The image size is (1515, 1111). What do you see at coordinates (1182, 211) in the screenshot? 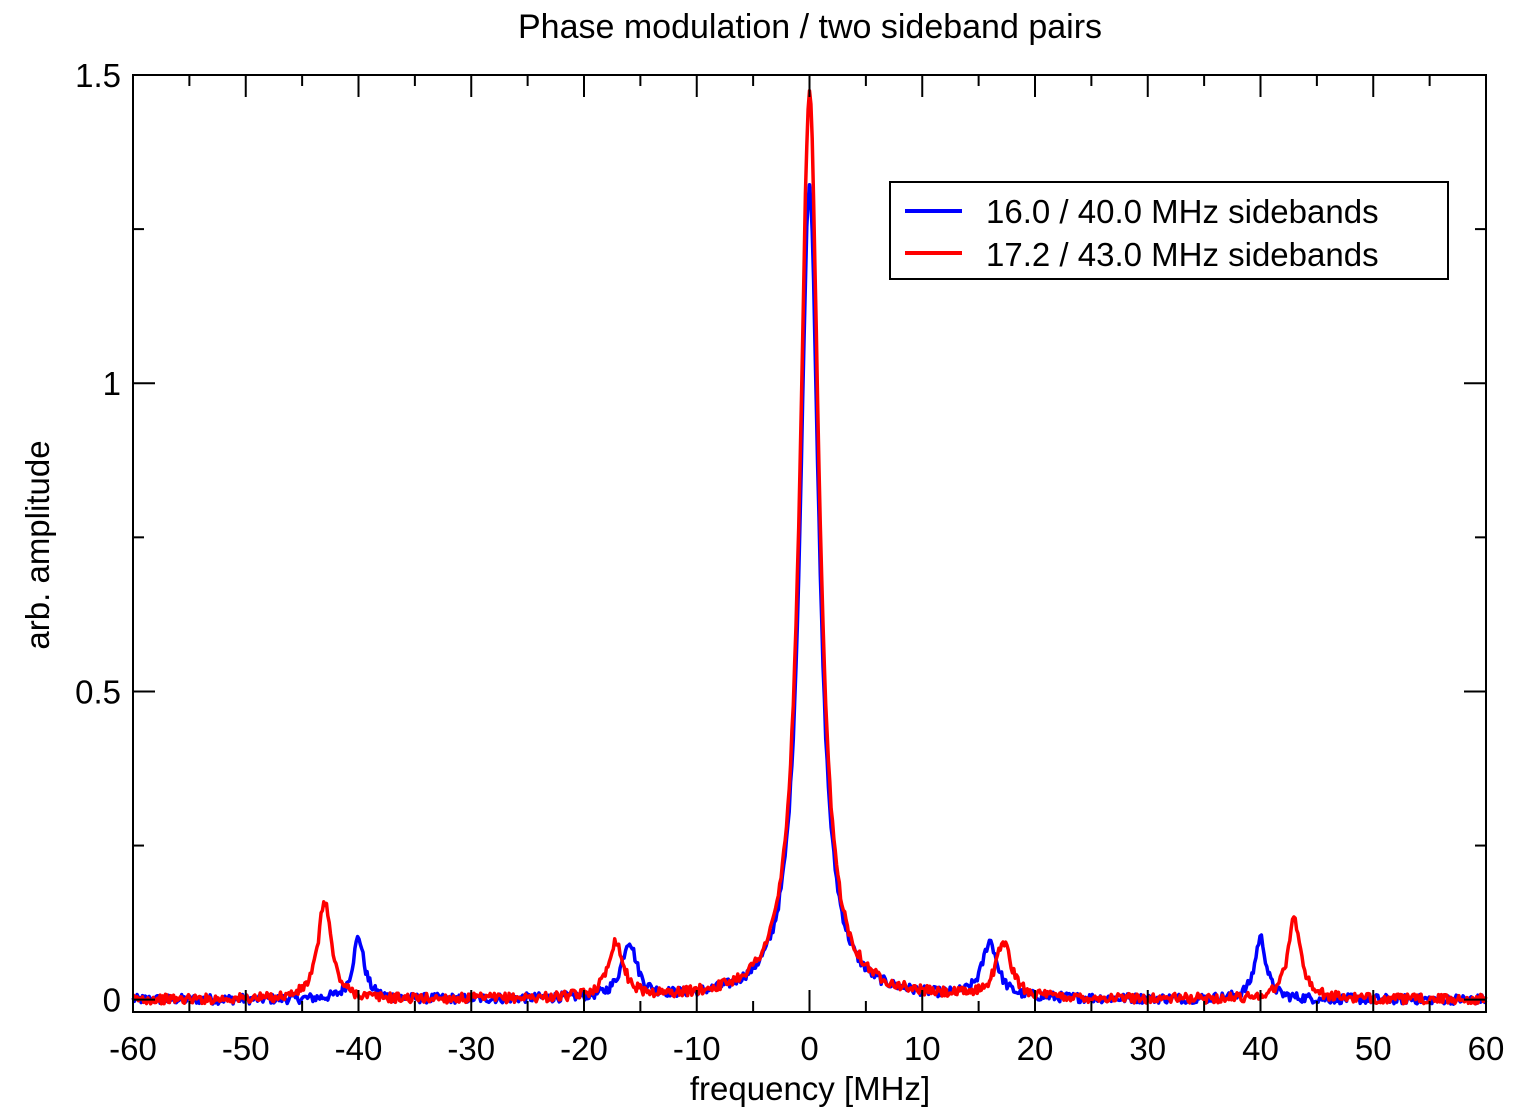
I see `legend-label-series-1: 16.0 / 40.0 MHz sidebands` at bounding box center [1182, 211].